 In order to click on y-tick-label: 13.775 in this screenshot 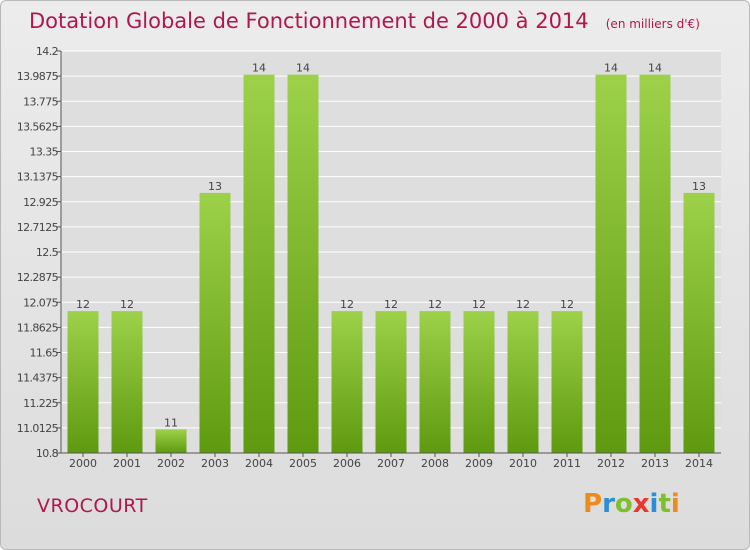, I will do `click(40, 101)`.